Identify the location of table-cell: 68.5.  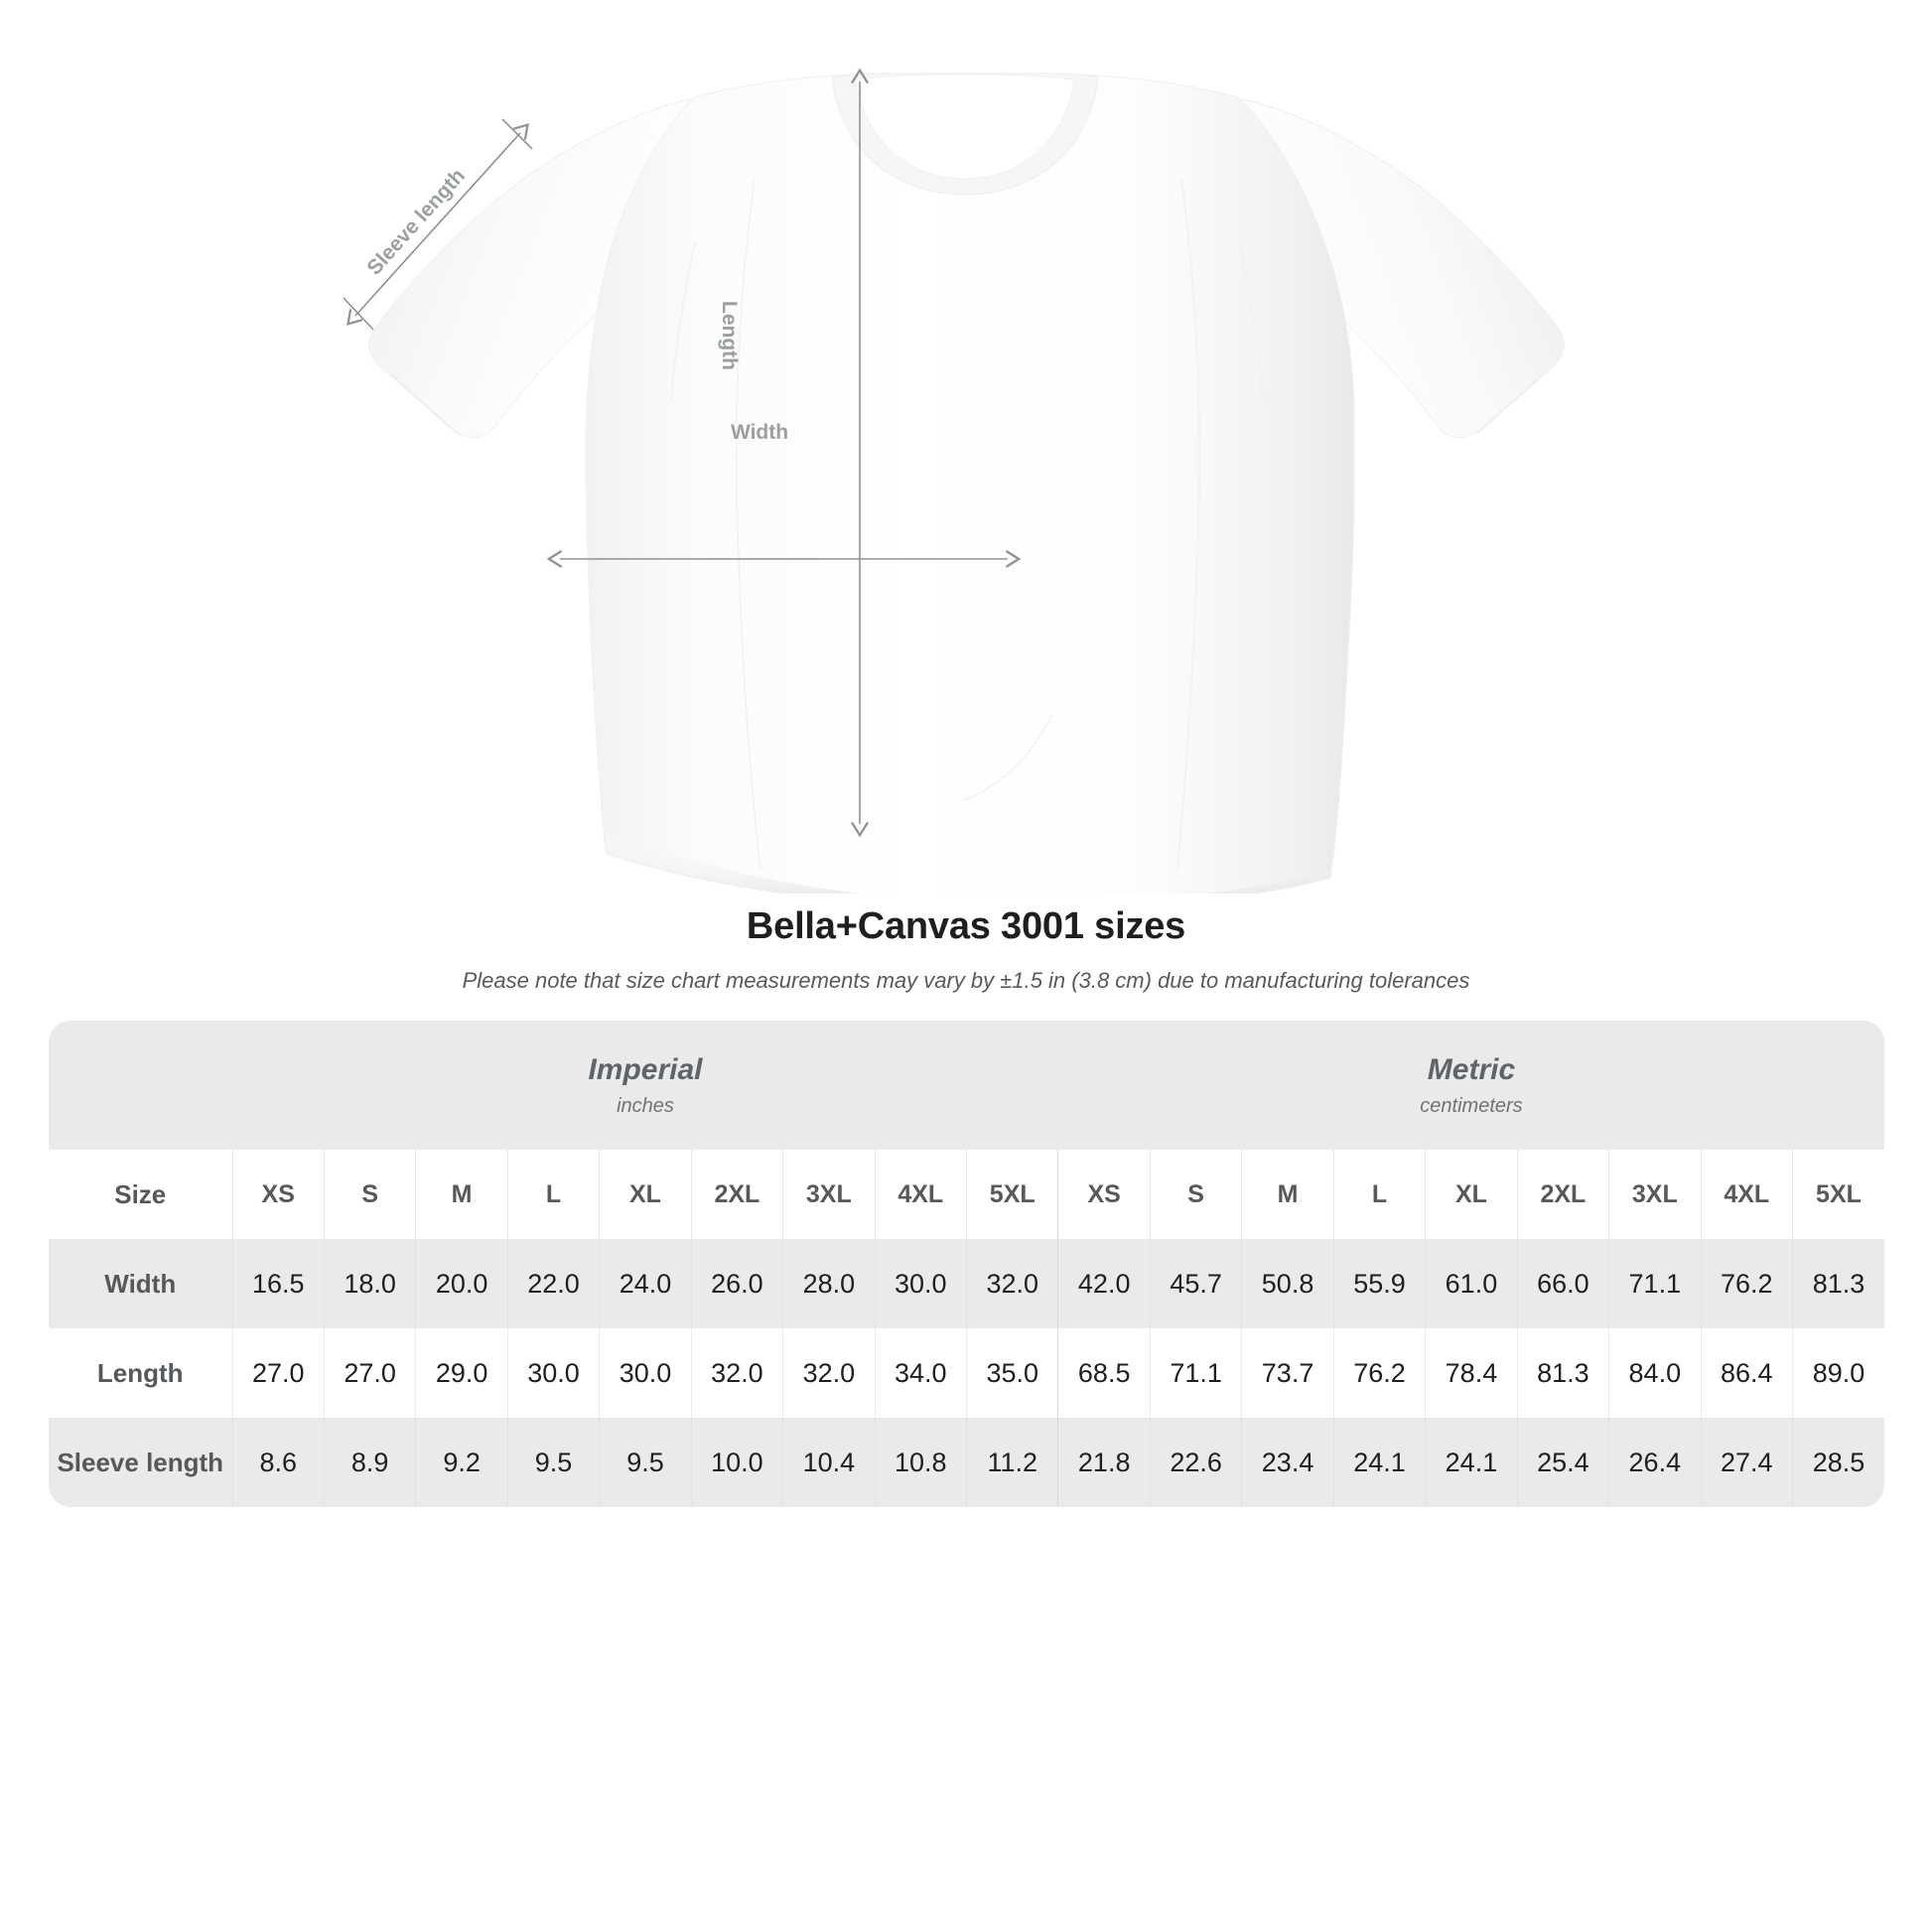
(1104, 1373).